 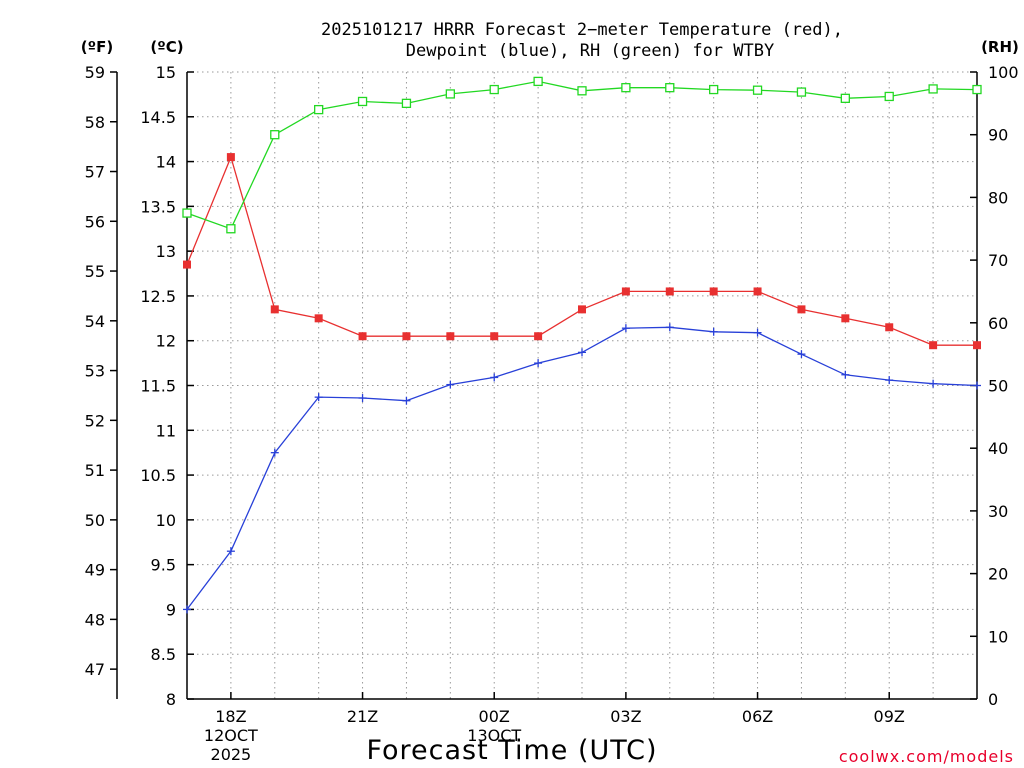 What do you see at coordinates (590, 51) in the screenshot?
I see `chart-title-line-2: Dewpoint (blue), RH (green) for WTBY` at bounding box center [590, 51].